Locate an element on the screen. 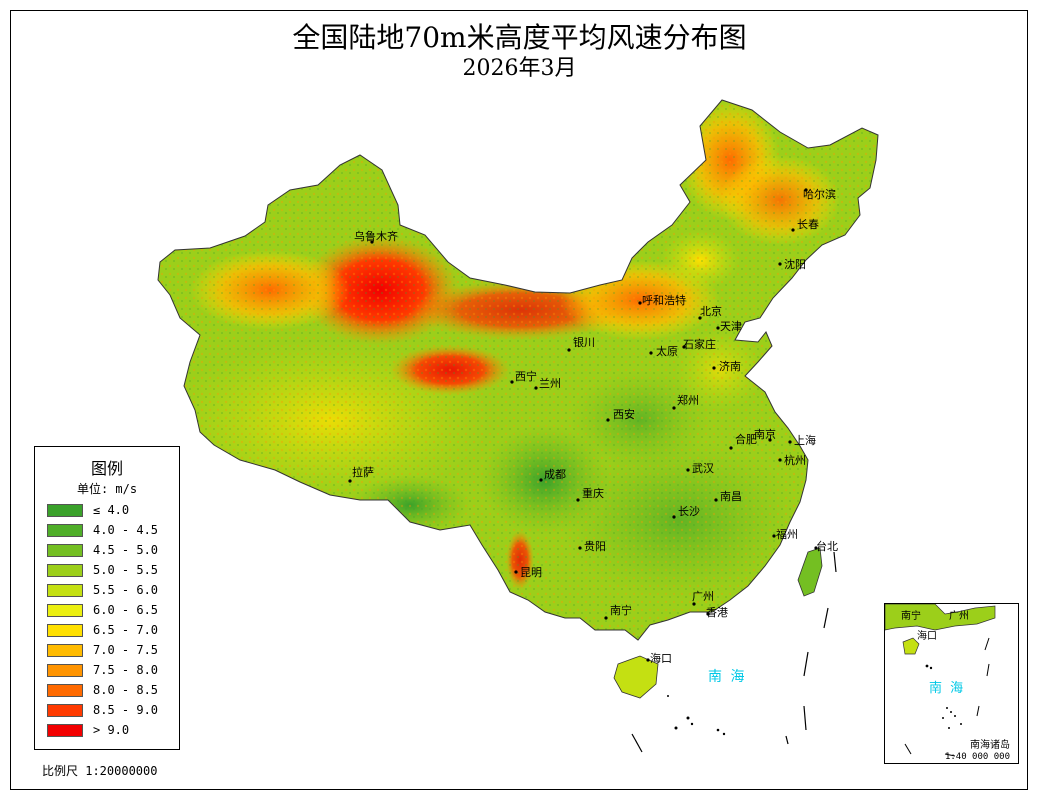 Image resolution: width=1039 pixels, height=802 pixels. city-chengdu: 成都 is located at coordinates (552, 475).